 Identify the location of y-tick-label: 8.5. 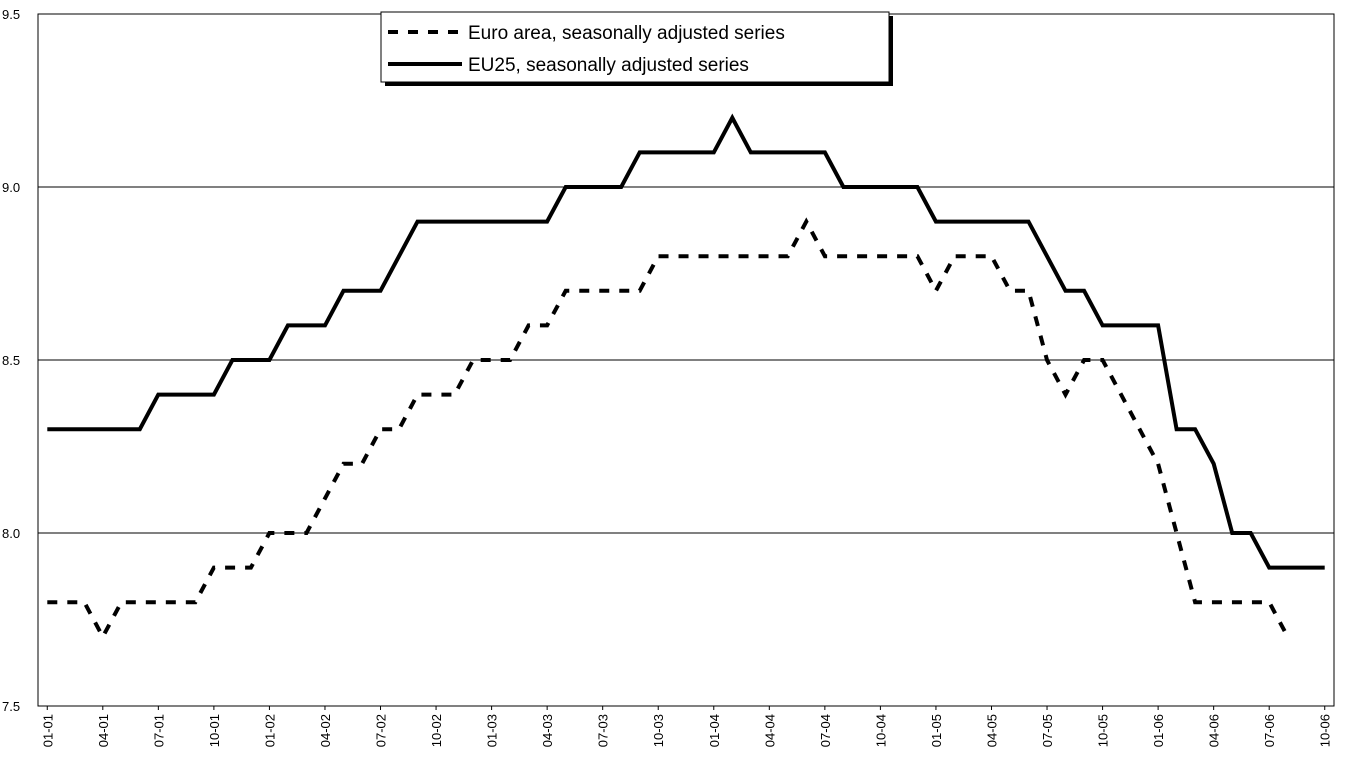
(11, 360).